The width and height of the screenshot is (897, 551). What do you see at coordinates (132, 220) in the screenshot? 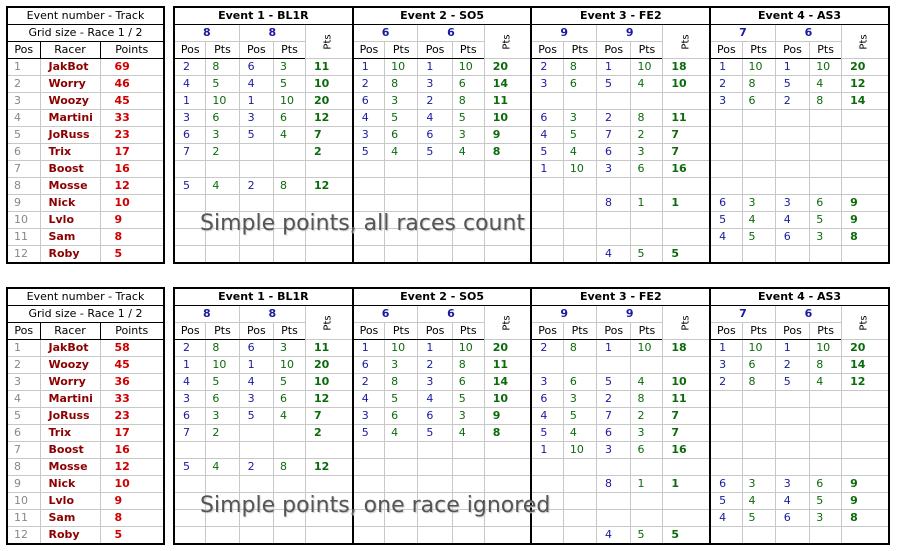
I see `racer-points: 9` at bounding box center [132, 220].